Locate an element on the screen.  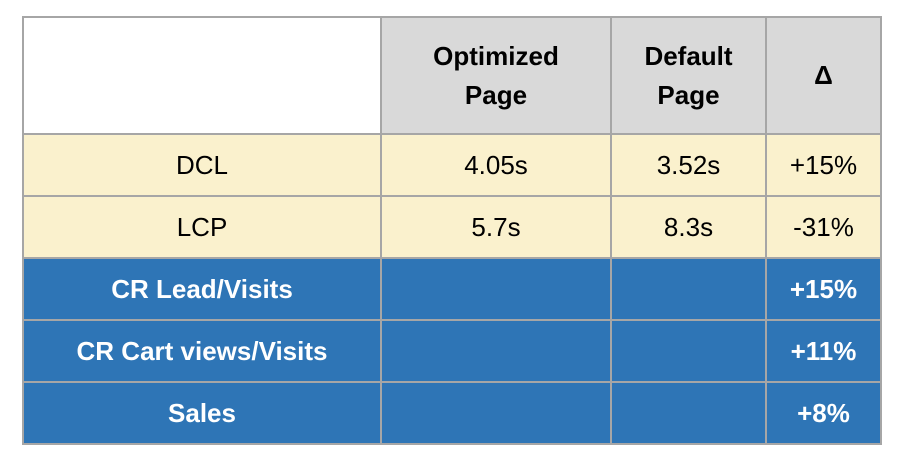
row-label: CR Cart views/Visits is located at coordinates (202, 351).